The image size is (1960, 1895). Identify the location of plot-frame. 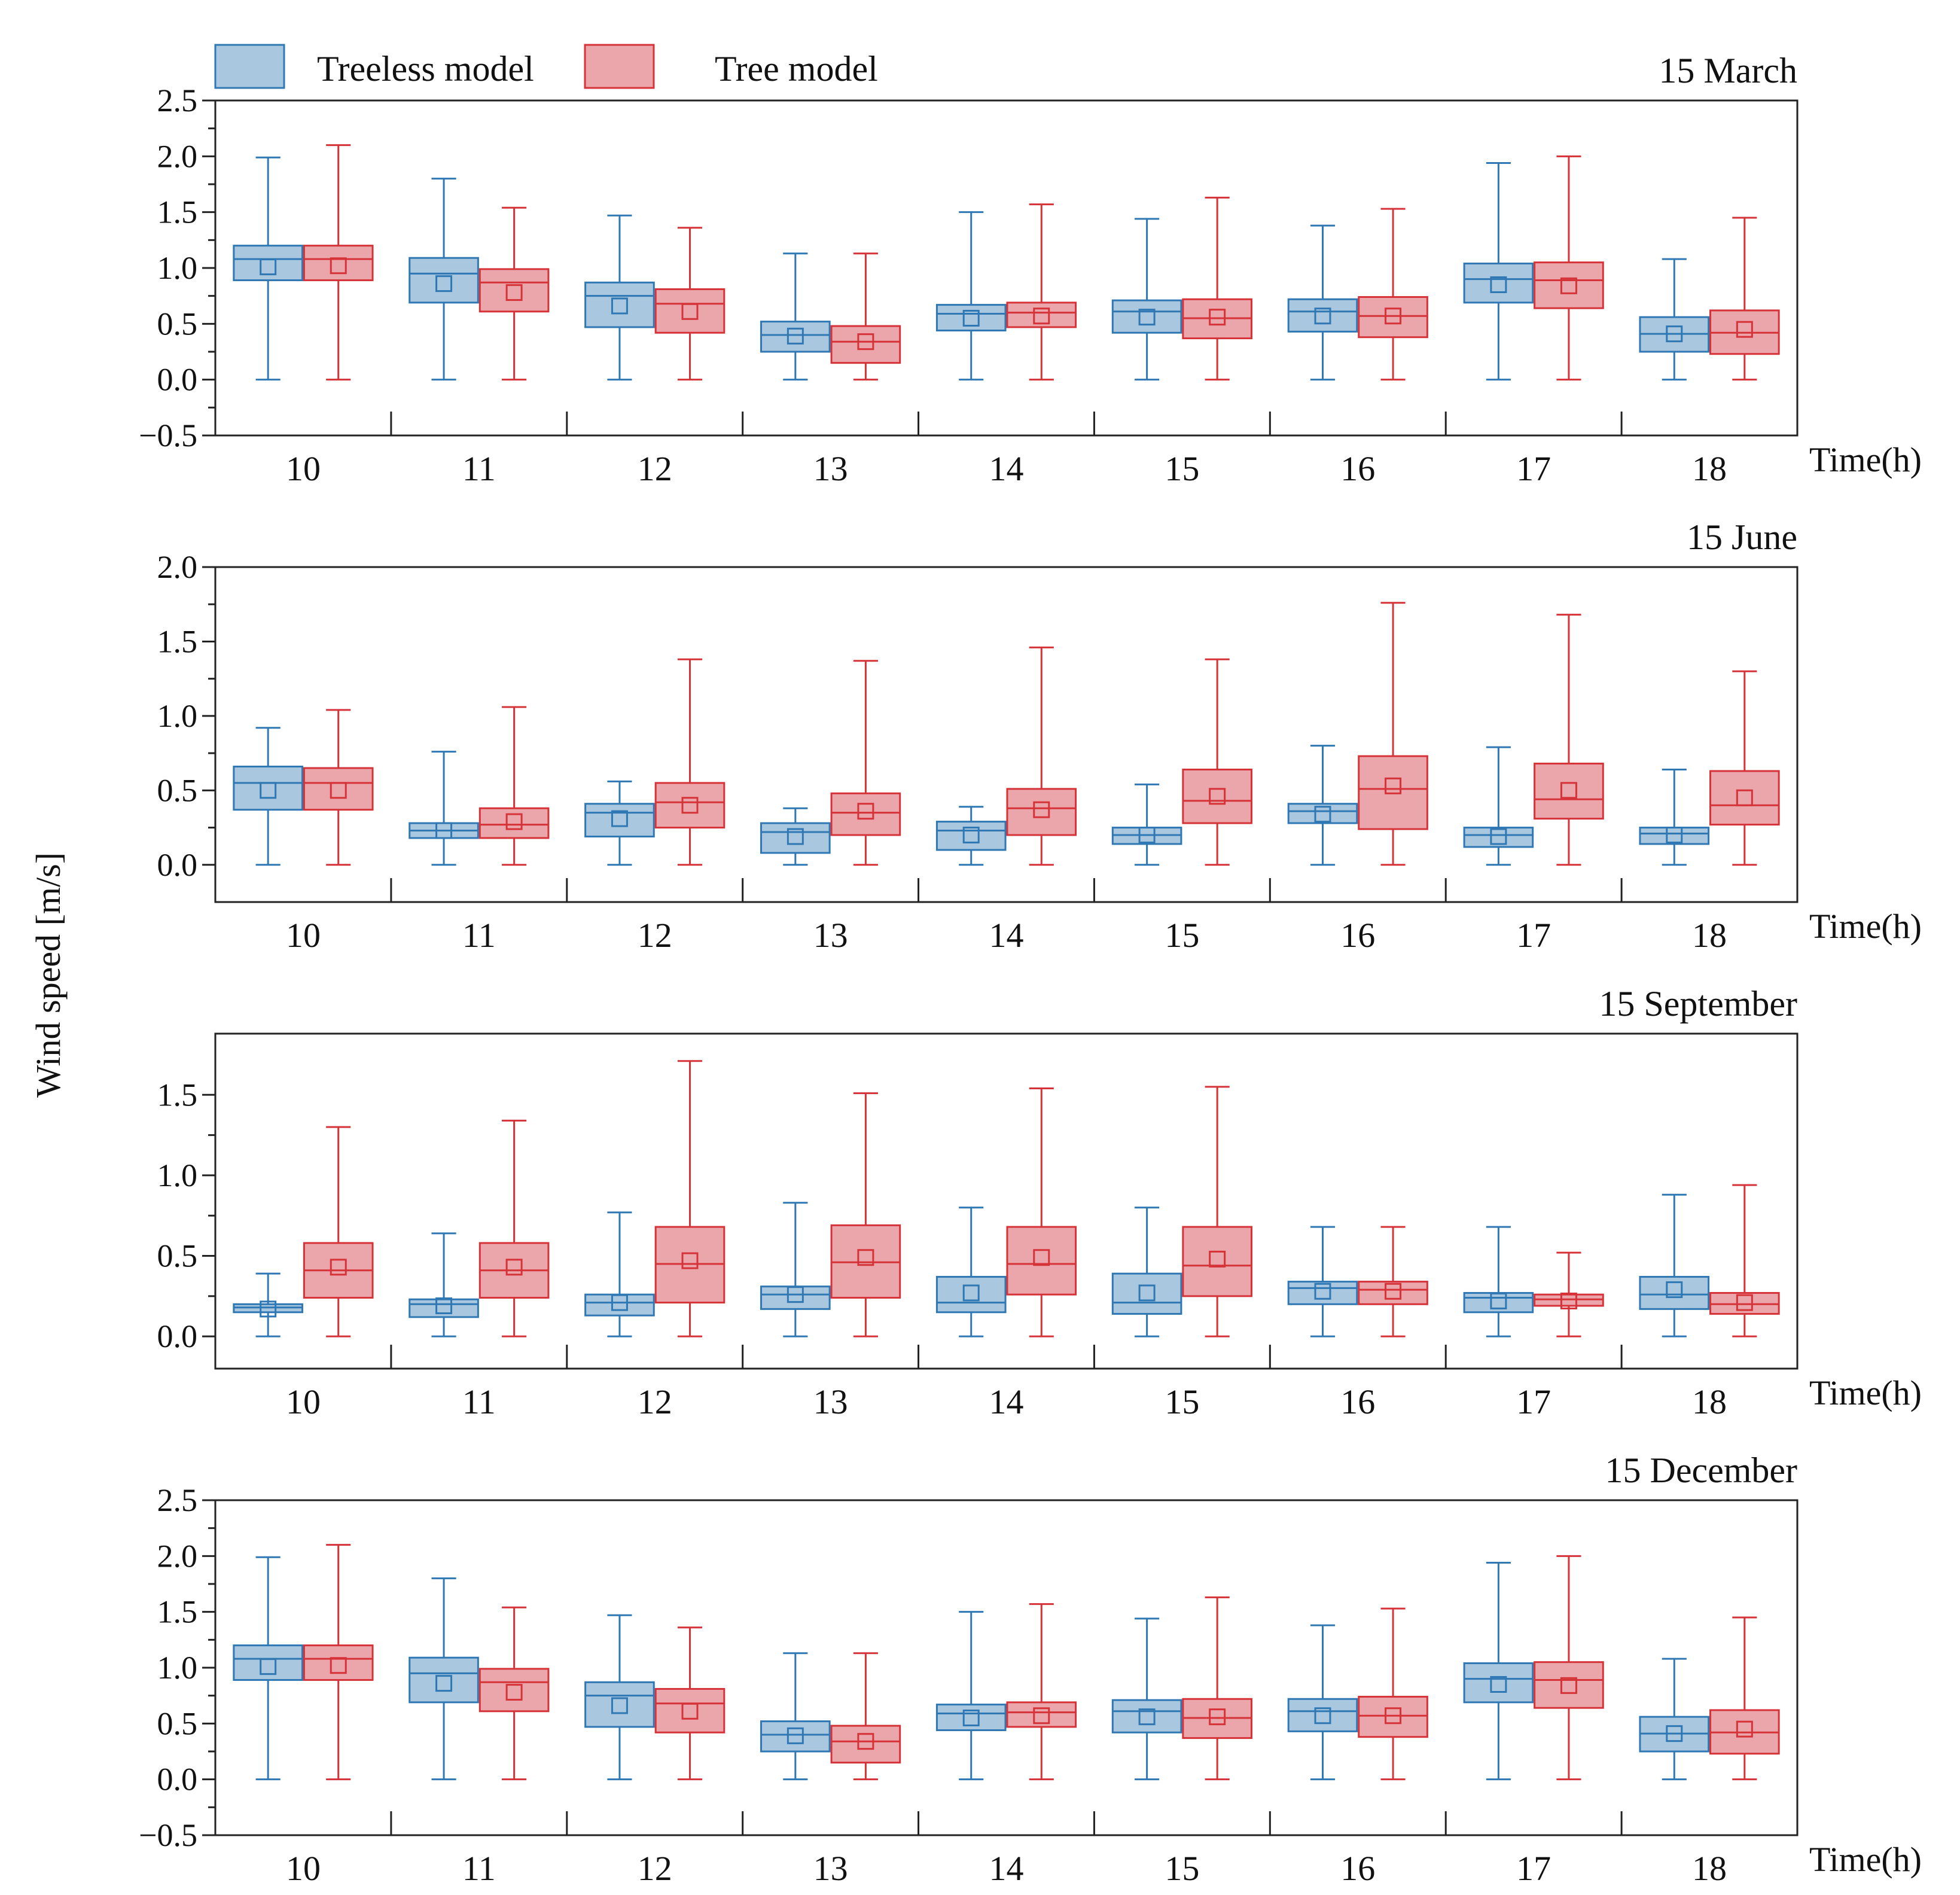
(1006, 1201).